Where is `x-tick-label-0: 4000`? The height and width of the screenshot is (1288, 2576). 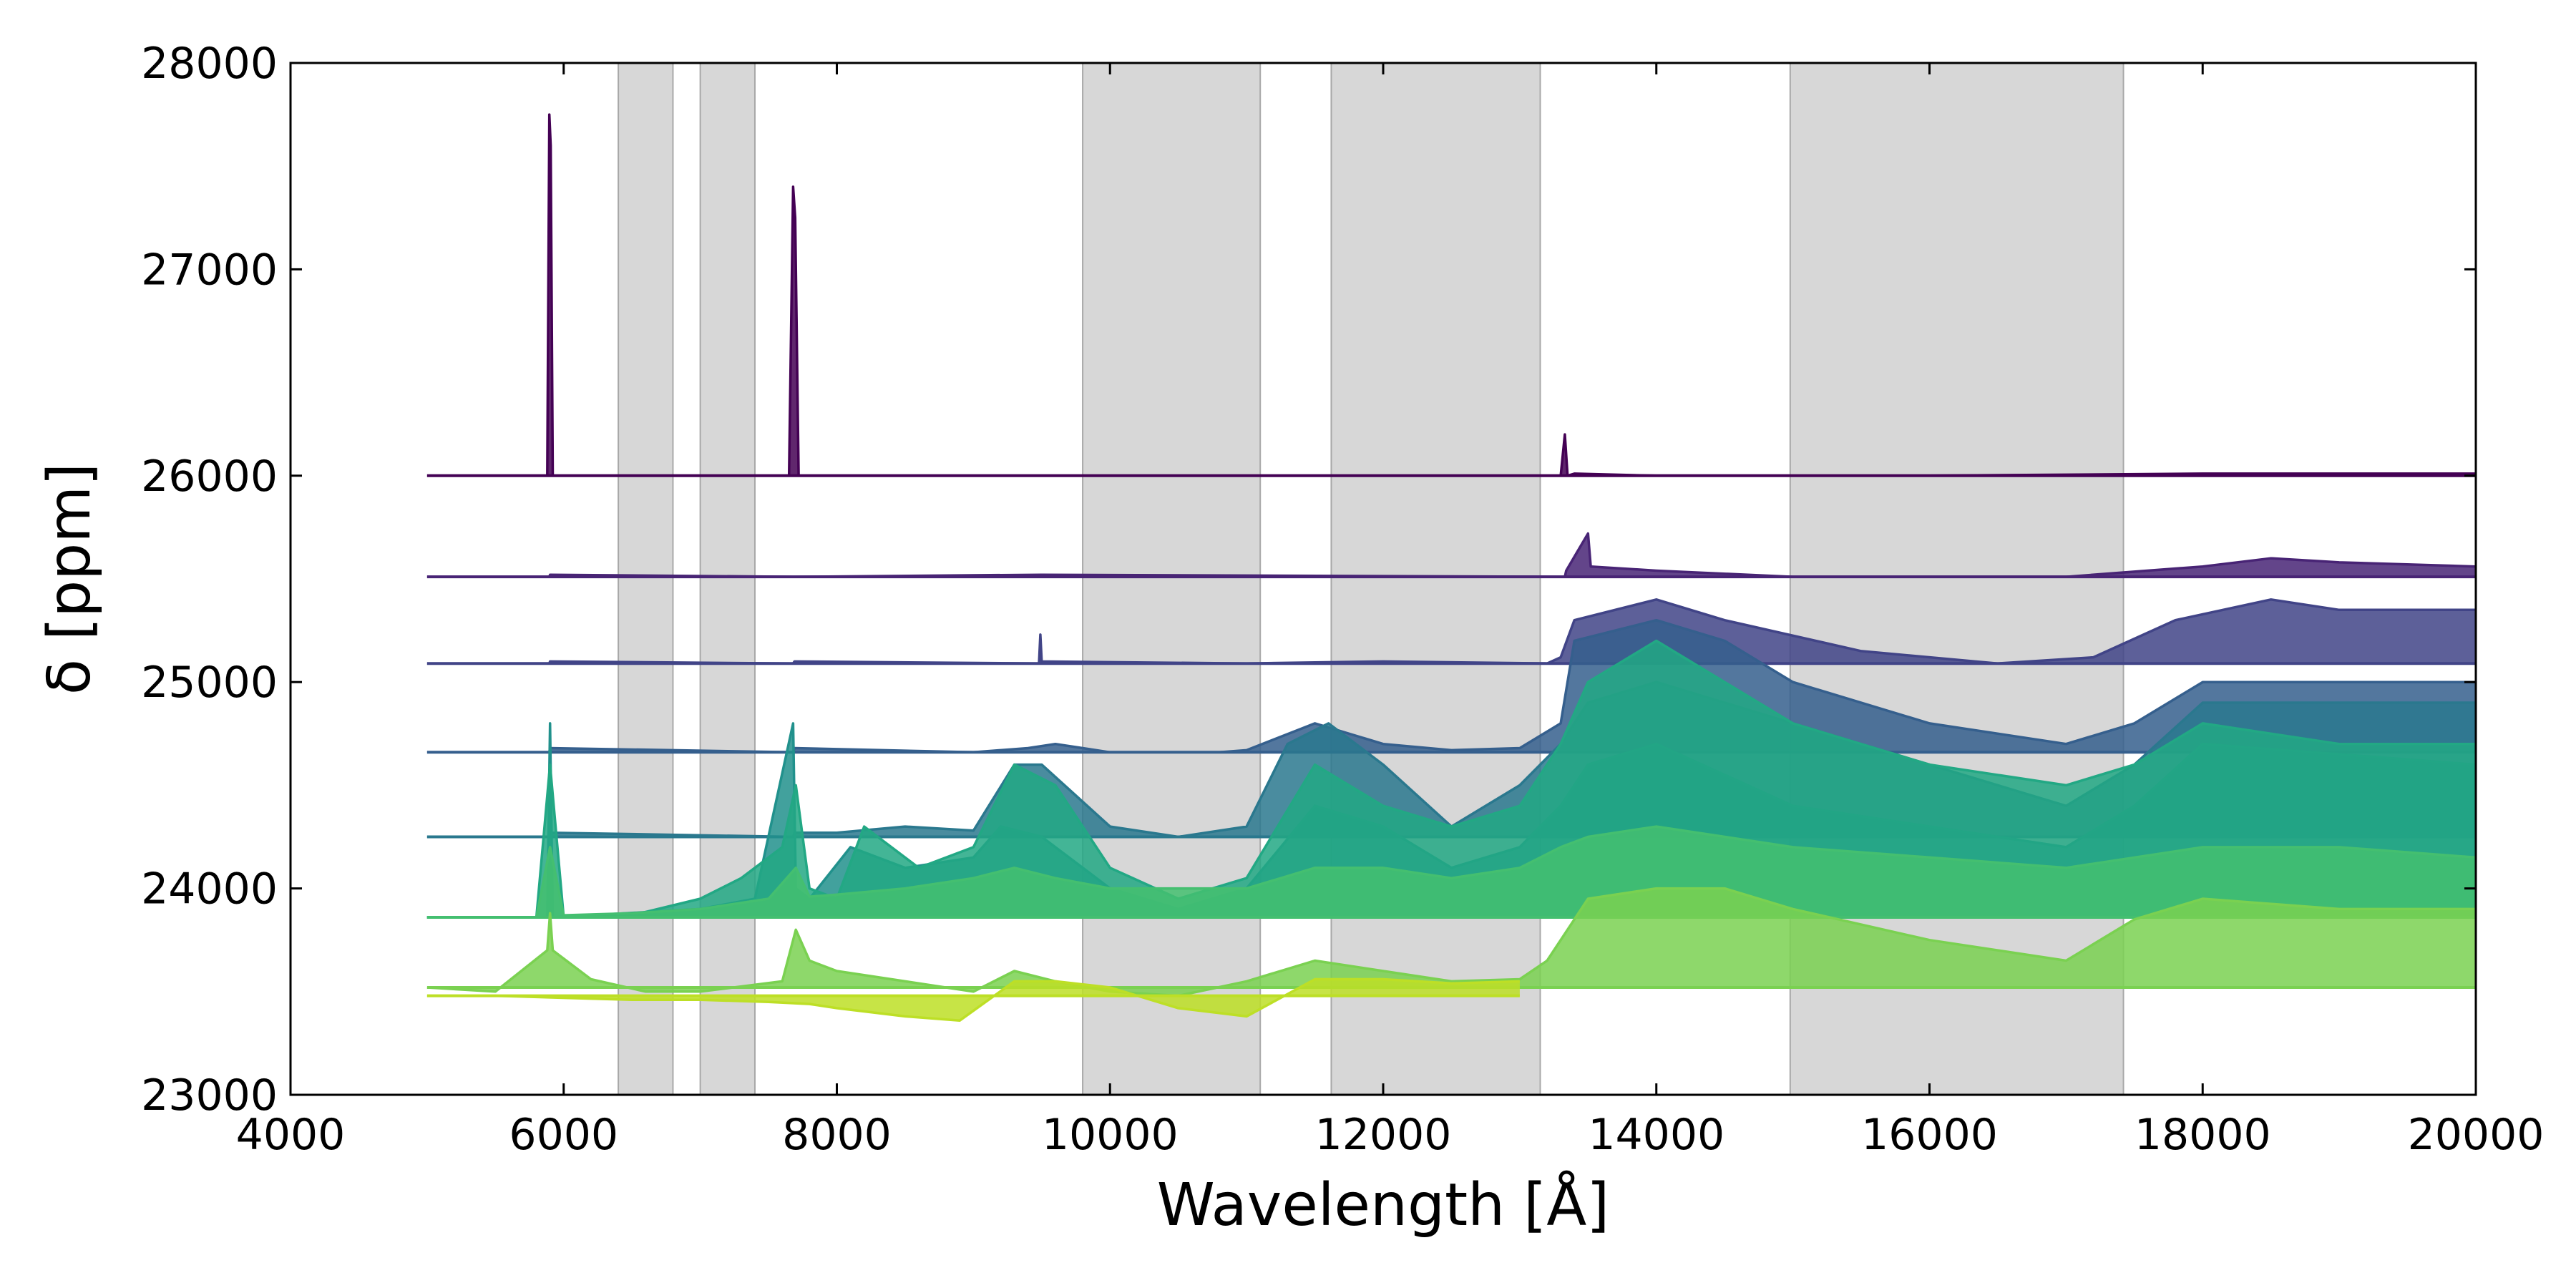 x-tick-label-0: 4000 is located at coordinates (291, 1135).